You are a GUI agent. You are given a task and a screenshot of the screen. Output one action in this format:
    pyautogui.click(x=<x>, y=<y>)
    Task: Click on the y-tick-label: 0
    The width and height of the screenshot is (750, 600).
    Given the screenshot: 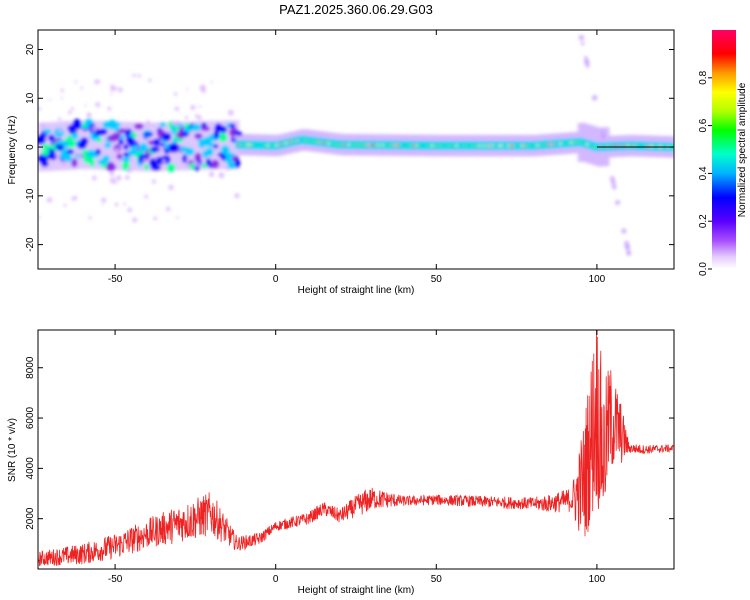 What is the action you would take?
    pyautogui.click(x=30, y=147)
    